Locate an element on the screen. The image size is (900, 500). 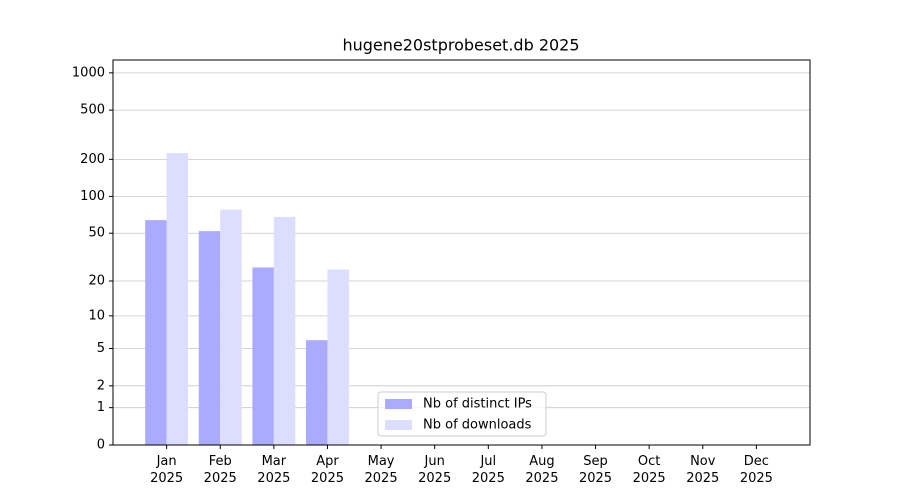
legend-label: Nb of downloads is located at coordinates (477, 425).